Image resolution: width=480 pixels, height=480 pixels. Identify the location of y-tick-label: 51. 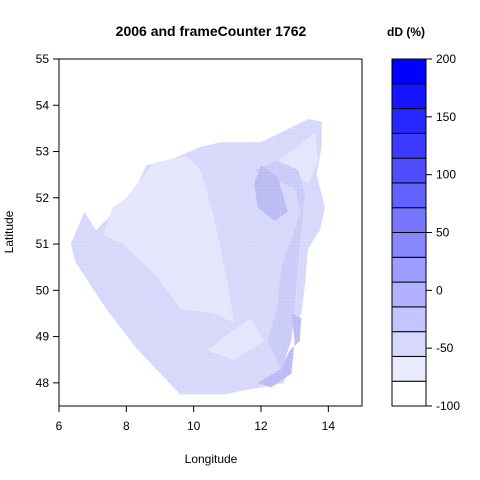
(43, 244).